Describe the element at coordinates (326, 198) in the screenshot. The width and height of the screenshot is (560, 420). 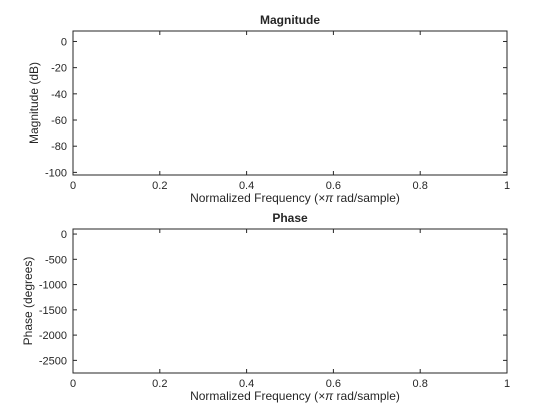
I see `magnitude-x-label-times-pi: ×π` at that location.